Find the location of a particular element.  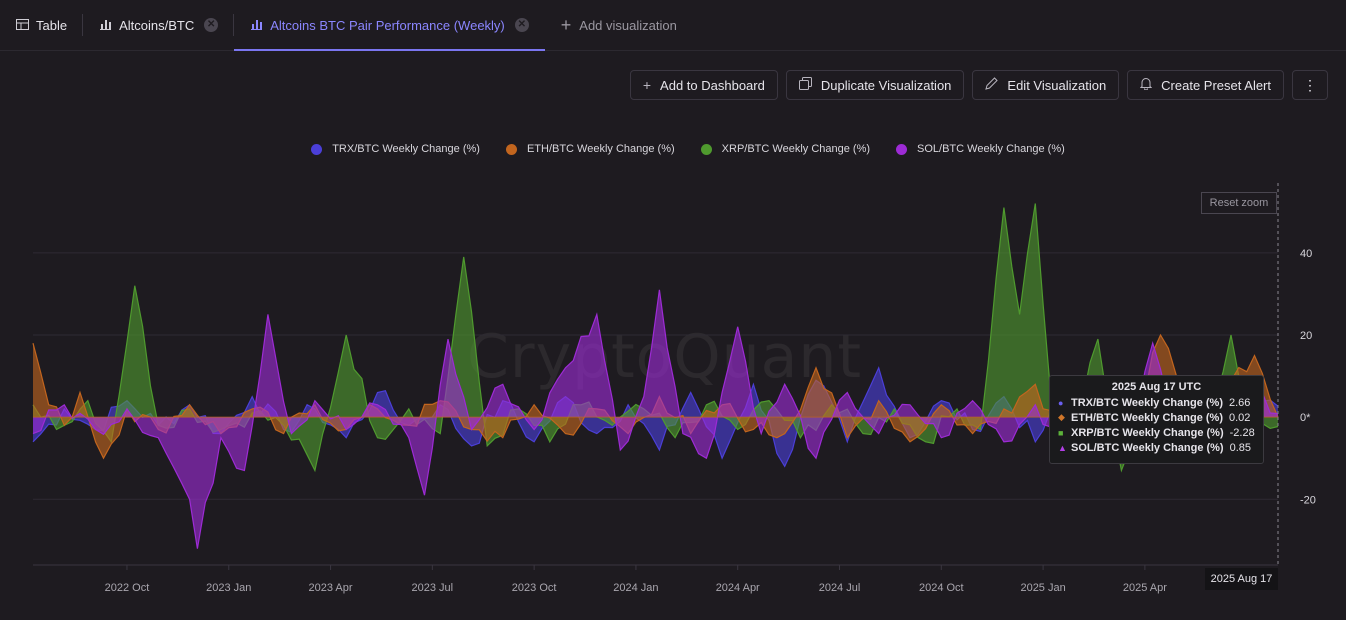

square-marker-icon: ■ is located at coordinates (1061, 432).